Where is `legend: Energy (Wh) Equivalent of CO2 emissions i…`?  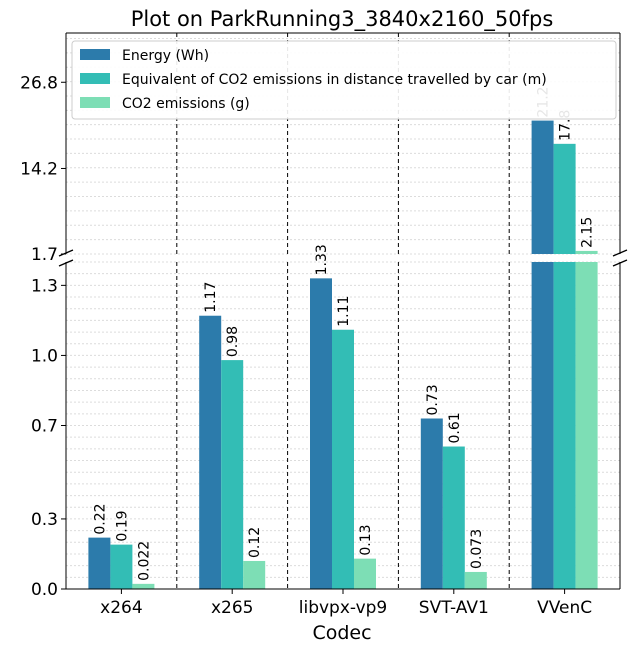
legend: Energy (Wh) Equivalent of CO2 emissions i… is located at coordinates (344, 80).